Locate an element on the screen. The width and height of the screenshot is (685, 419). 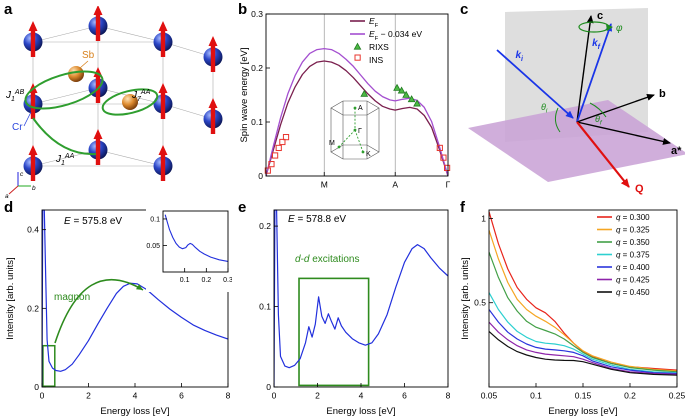
bz-a-label: A is located at coordinates (360, 108).